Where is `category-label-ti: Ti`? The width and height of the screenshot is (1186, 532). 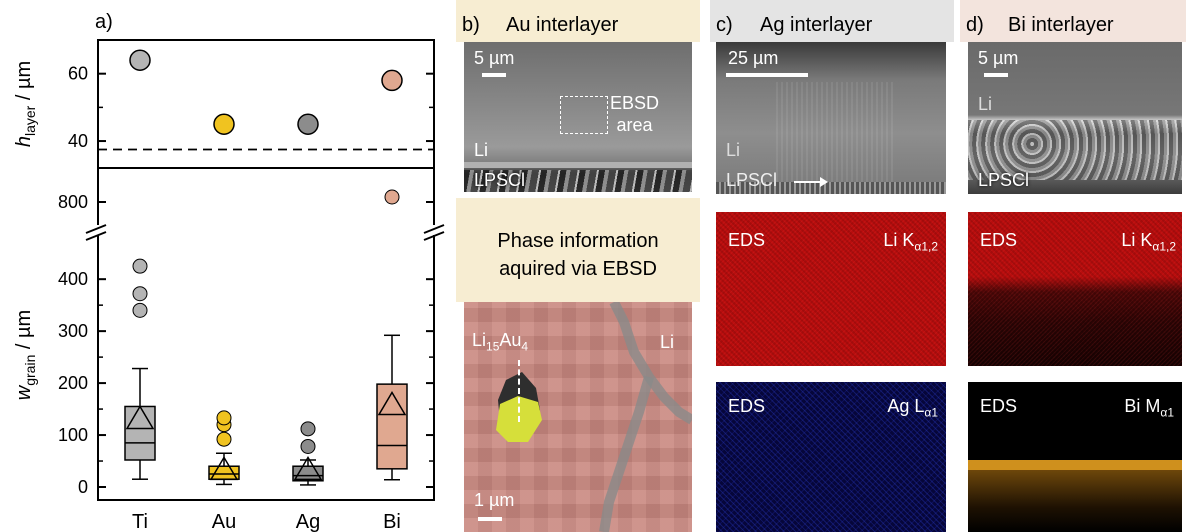
category-label-ti: Ti is located at coordinates (140, 521).